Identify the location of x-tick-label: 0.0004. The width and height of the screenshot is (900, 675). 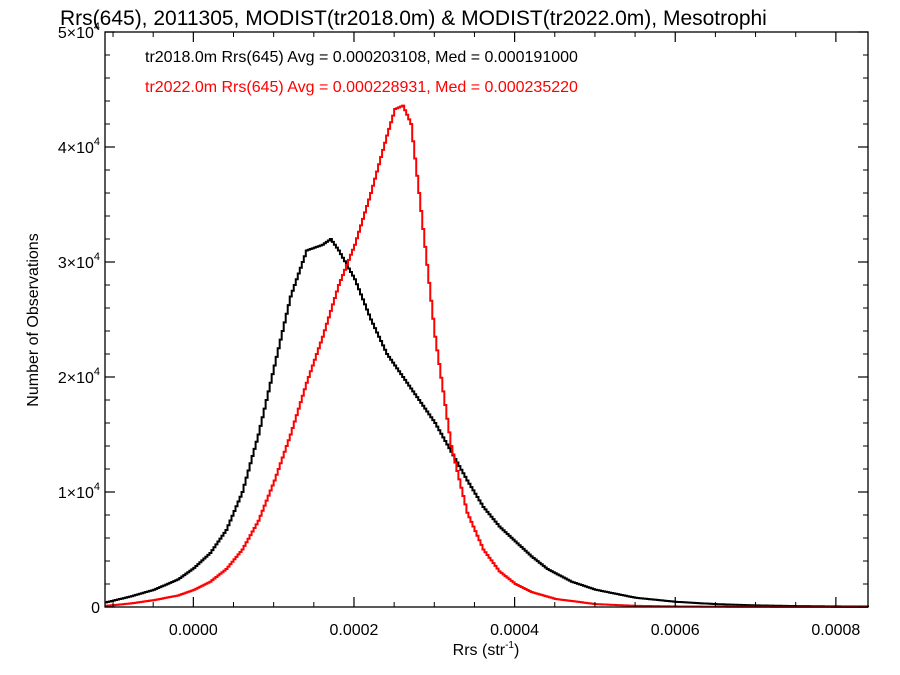
(514, 630).